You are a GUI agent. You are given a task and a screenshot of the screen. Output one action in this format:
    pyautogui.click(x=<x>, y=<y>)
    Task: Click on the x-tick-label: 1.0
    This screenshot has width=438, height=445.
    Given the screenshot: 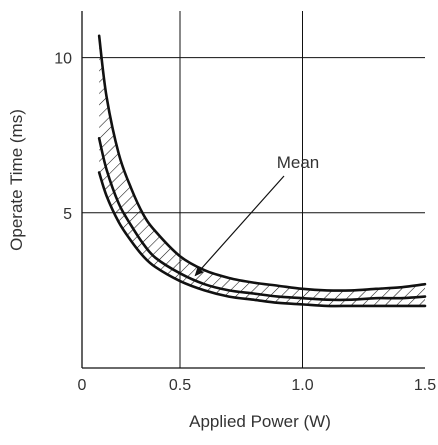 What is the action you would take?
    pyautogui.click(x=302, y=385)
    